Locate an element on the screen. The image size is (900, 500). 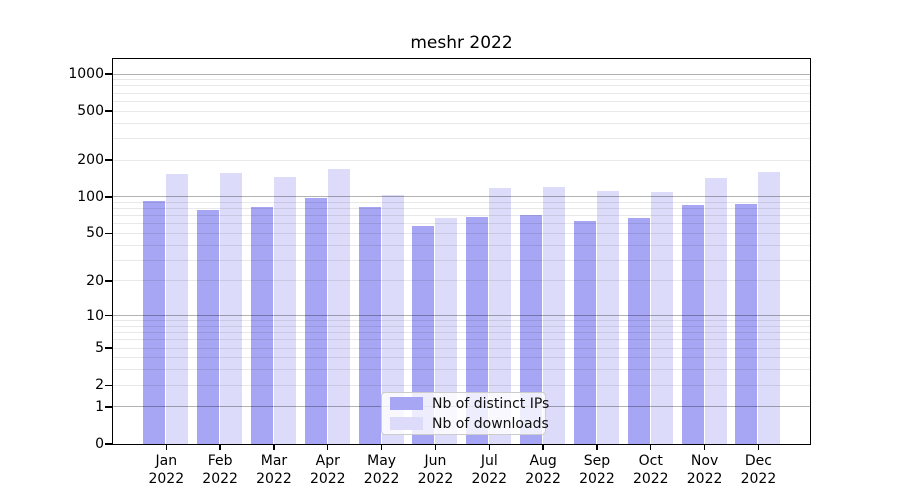
x-tick-month-mar: Mar is located at coordinates (274, 461).